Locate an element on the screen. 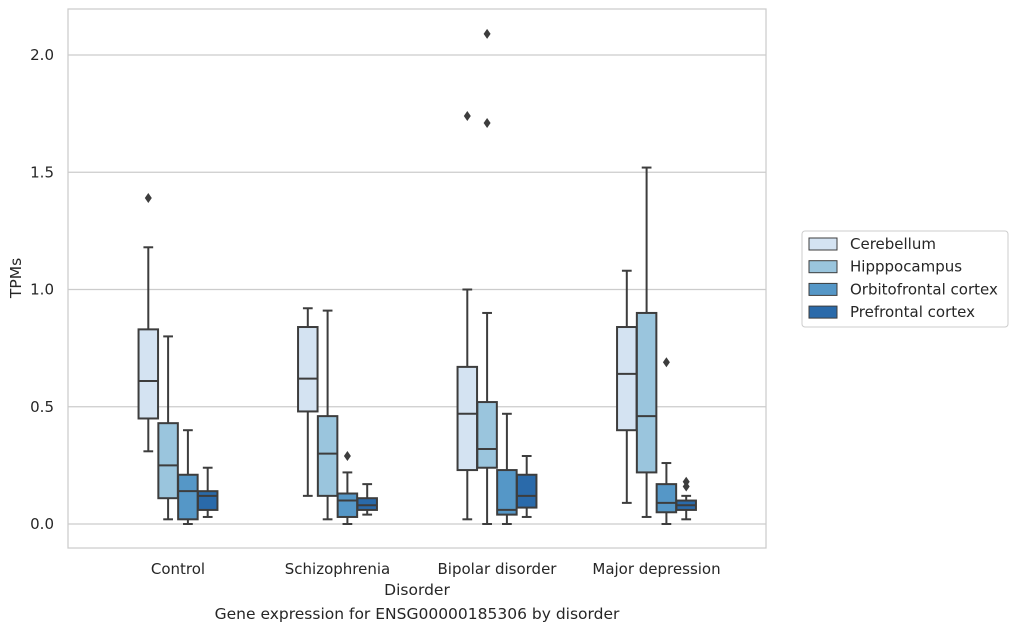  y-tick-label: 2.0 is located at coordinates (42, 55).